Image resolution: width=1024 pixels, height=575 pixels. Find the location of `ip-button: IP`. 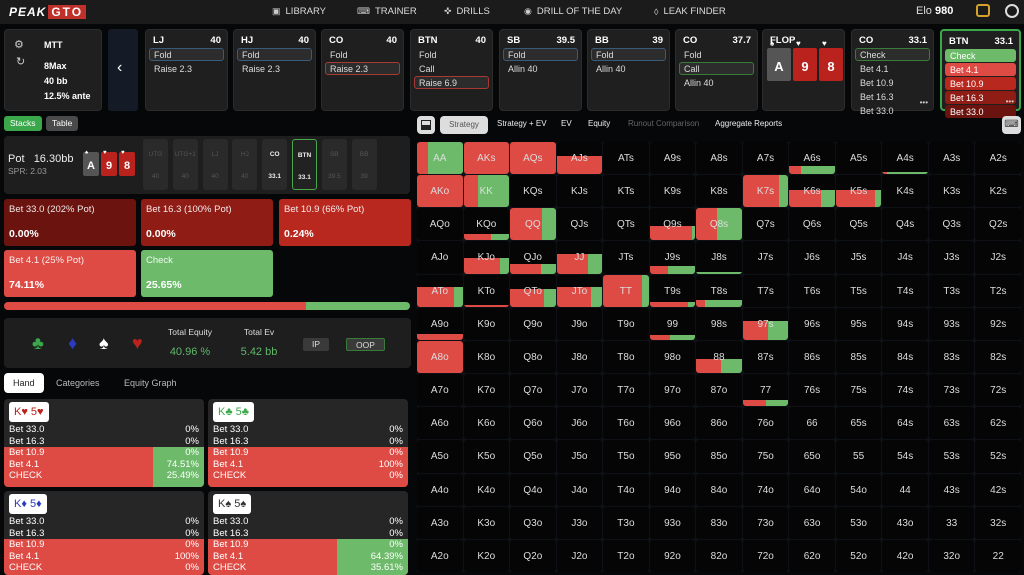

ip-button: IP is located at coordinates (316, 344).